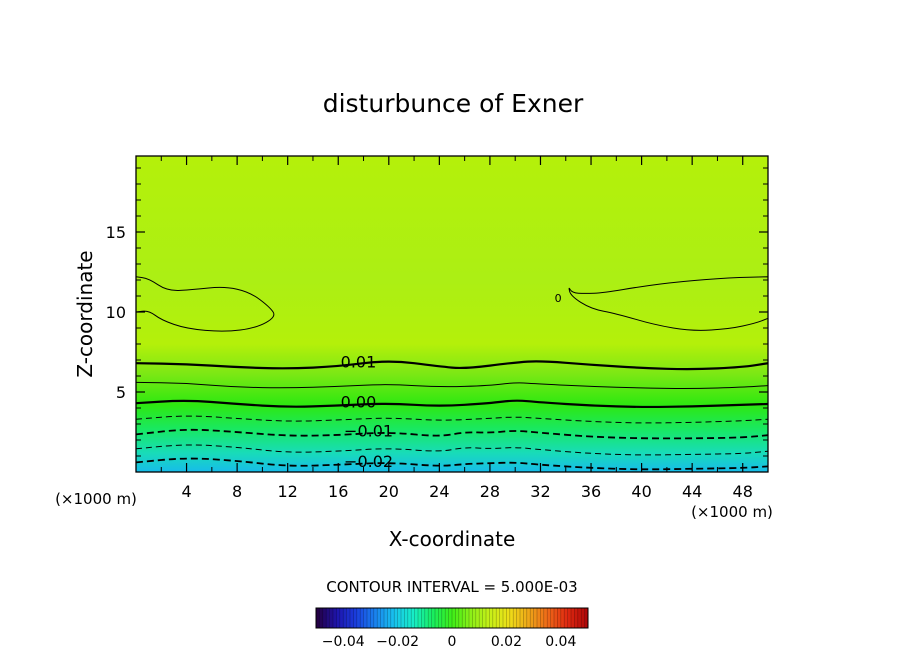 This screenshot has height=654, width=904. I want to click on chart-title: disturbunce of Exner, so click(453, 103).